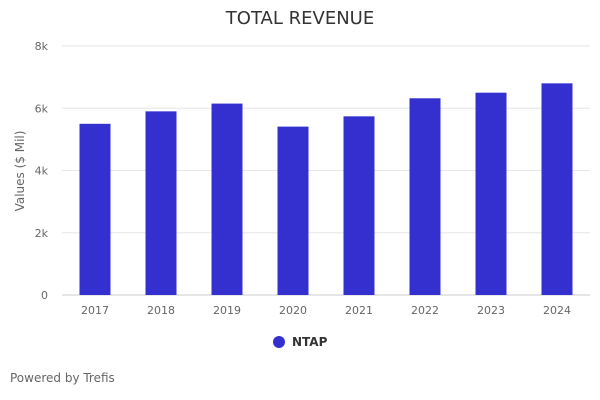 Image resolution: width=600 pixels, height=400 pixels. Describe the element at coordinates (44, 295) in the screenshot. I see `y-tick-label: 0` at that location.